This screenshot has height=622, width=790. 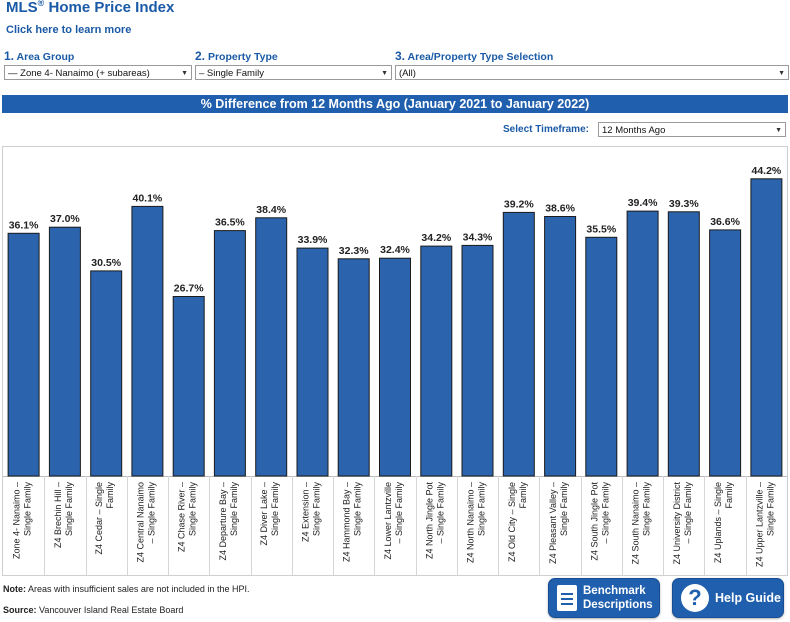 I want to click on area-property-selection-filter: 3. Area/Property Type Selection (All) ▼, so click(x=592, y=64).